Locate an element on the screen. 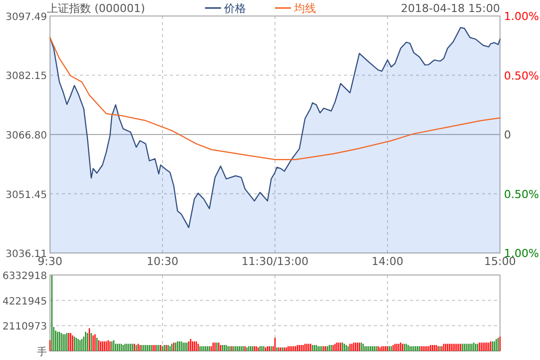 The width and height of the screenshot is (540, 360). x-tick-label: 10:30 is located at coordinates (162, 261).